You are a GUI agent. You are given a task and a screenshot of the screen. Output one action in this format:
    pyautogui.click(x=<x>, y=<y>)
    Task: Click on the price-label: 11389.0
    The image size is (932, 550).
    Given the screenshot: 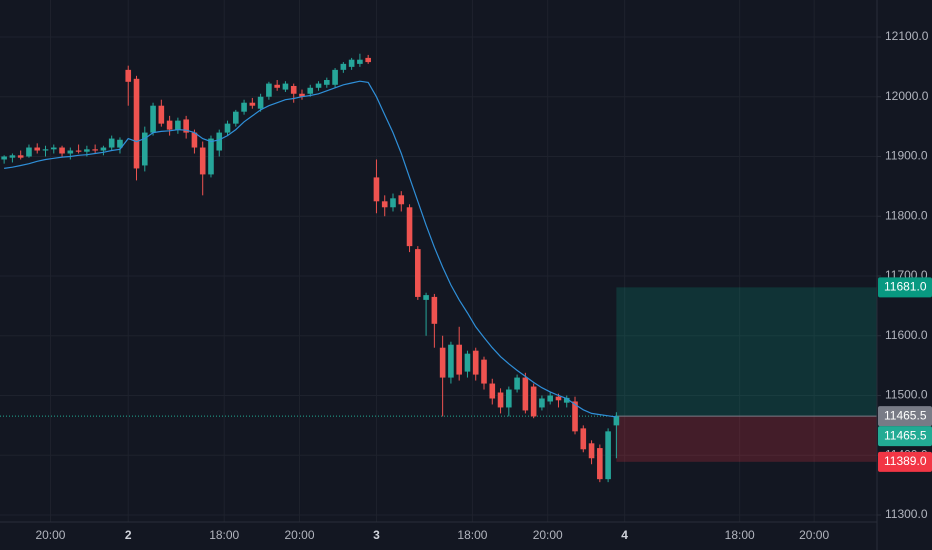 What is the action you would take?
    pyautogui.click(x=905, y=461)
    